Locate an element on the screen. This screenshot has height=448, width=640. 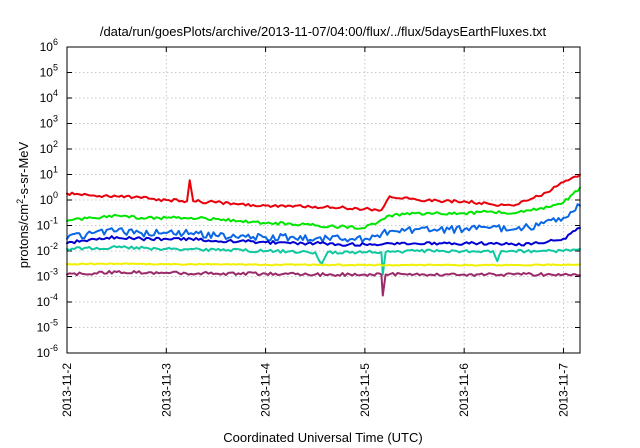
y-tick-exponent: -6 is located at coordinates (54, 348).